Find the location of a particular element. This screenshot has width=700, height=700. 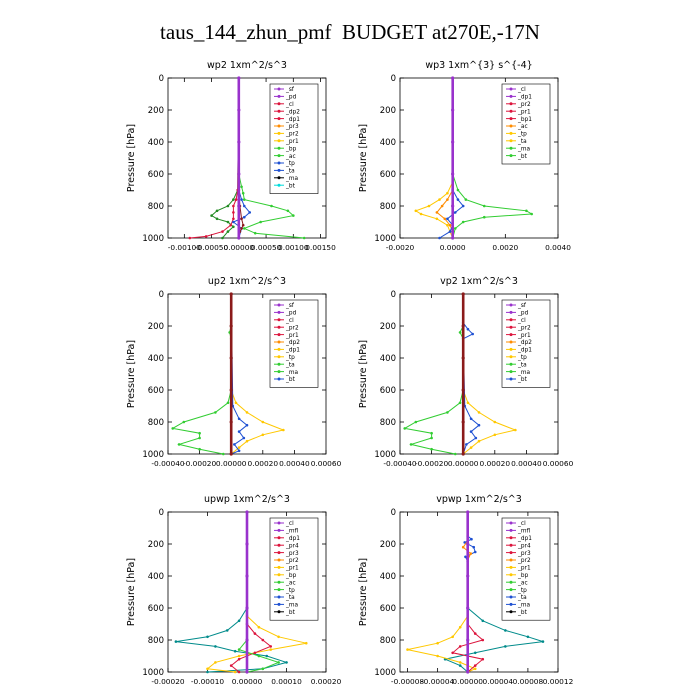

legend-box is located at coordinates (294, 569).